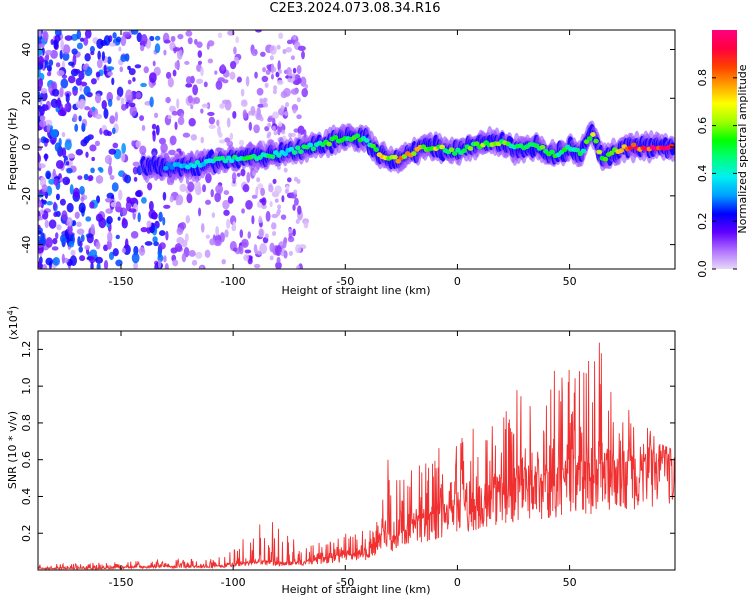  What do you see at coordinates (570, 582) in the screenshot?
I see `snr-x-tick-label: 50` at bounding box center [570, 582].